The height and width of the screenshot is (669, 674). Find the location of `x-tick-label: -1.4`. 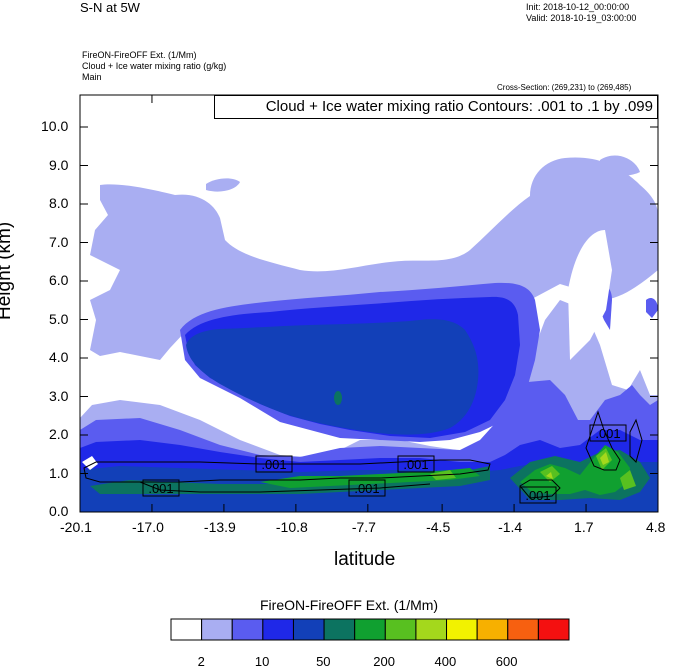

x-tick-label: -1.4 is located at coordinates (510, 527).